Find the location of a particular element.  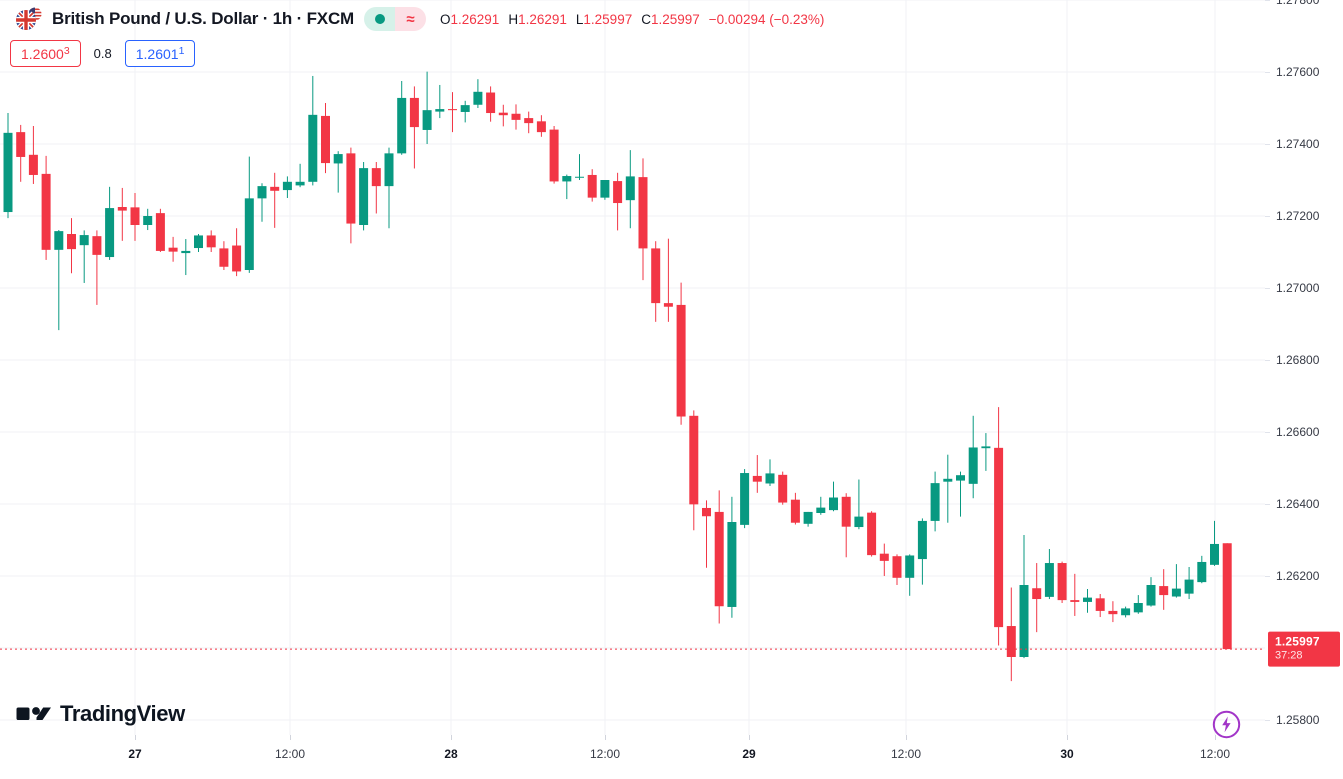

market-status-pill: ≈ is located at coordinates (395, 19).